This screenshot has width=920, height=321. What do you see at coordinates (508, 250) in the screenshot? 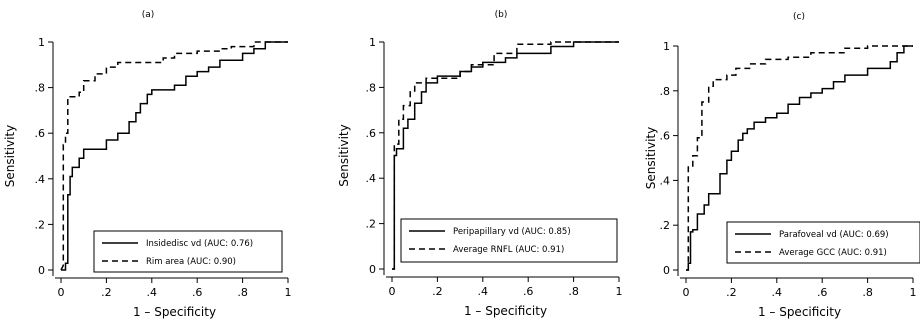
I see `legend-entry: Average RNFL (AUC: 0.91)` at bounding box center [508, 250].